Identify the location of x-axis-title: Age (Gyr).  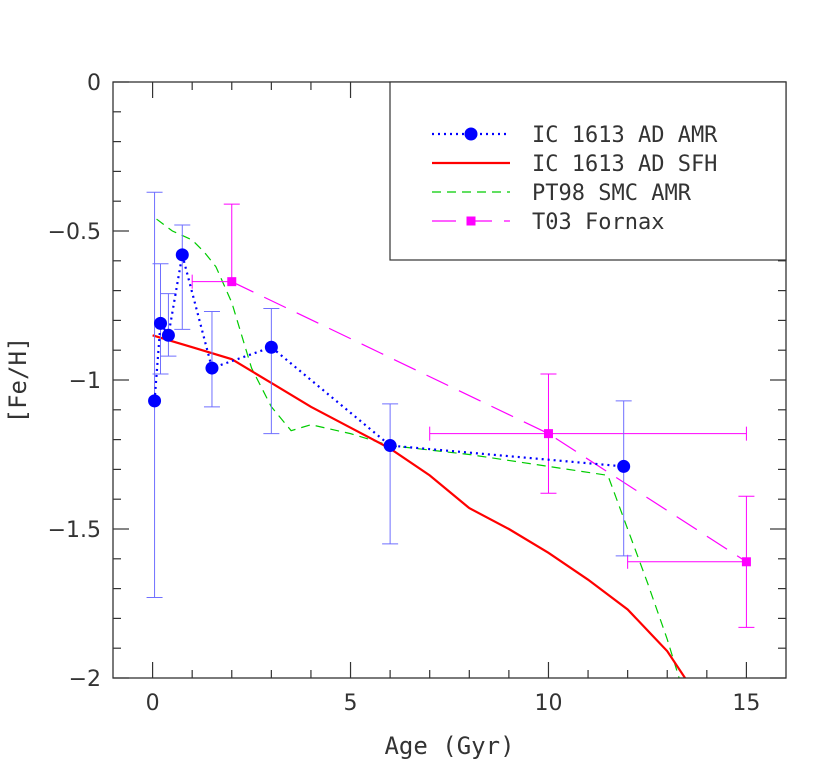
(449, 746).